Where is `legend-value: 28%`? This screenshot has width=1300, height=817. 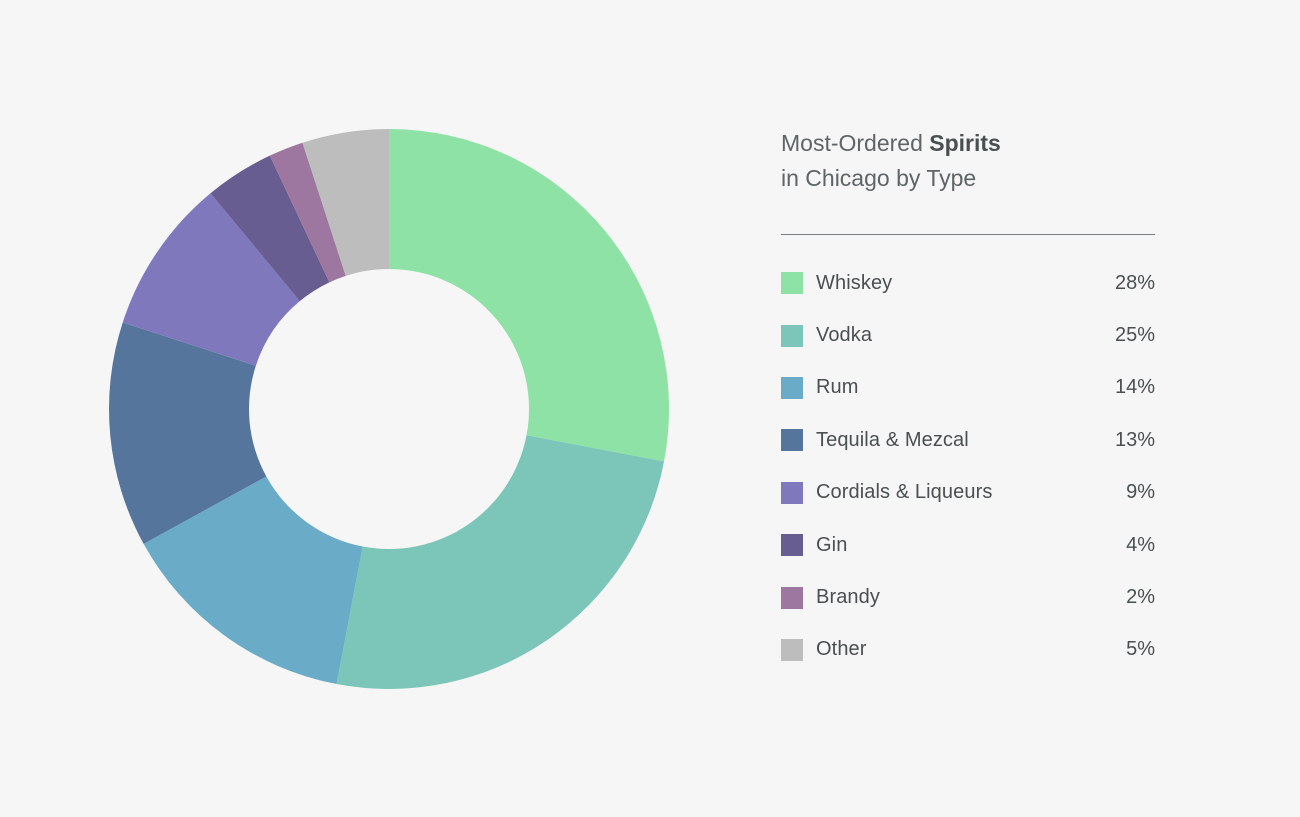 legend-value: 28% is located at coordinates (1134, 282).